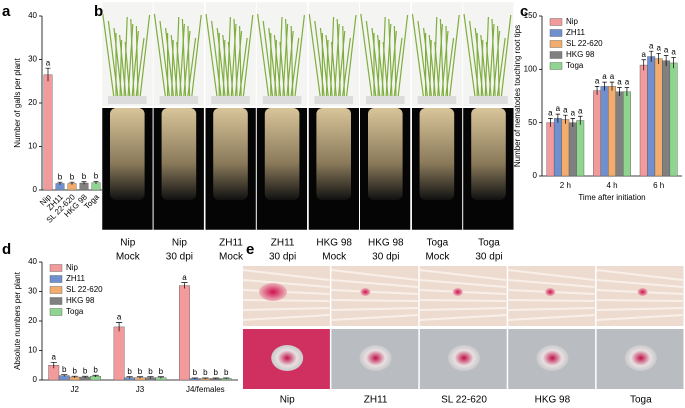 The width and height of the screenshot is (685, 408). What do you see at coordinates (6, 11) in the screenshot?
I see `panel-letter: a` at bounding box center [6, 11].